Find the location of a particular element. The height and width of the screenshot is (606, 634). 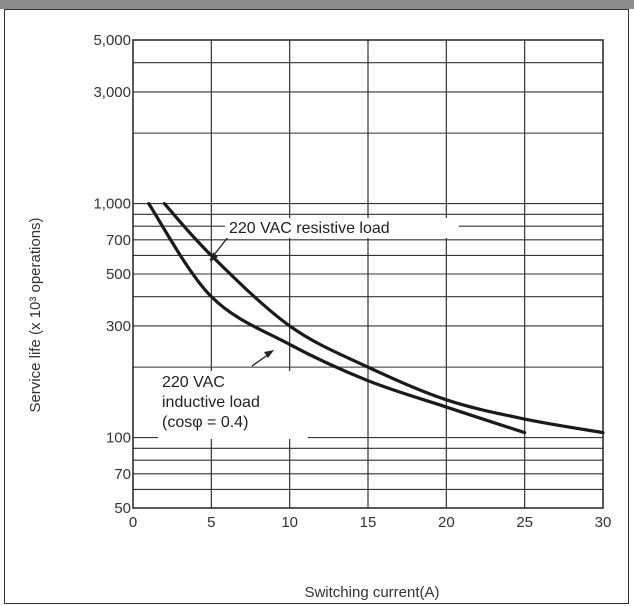

y-tick-label: 500 is located at coordinates (118, 274).